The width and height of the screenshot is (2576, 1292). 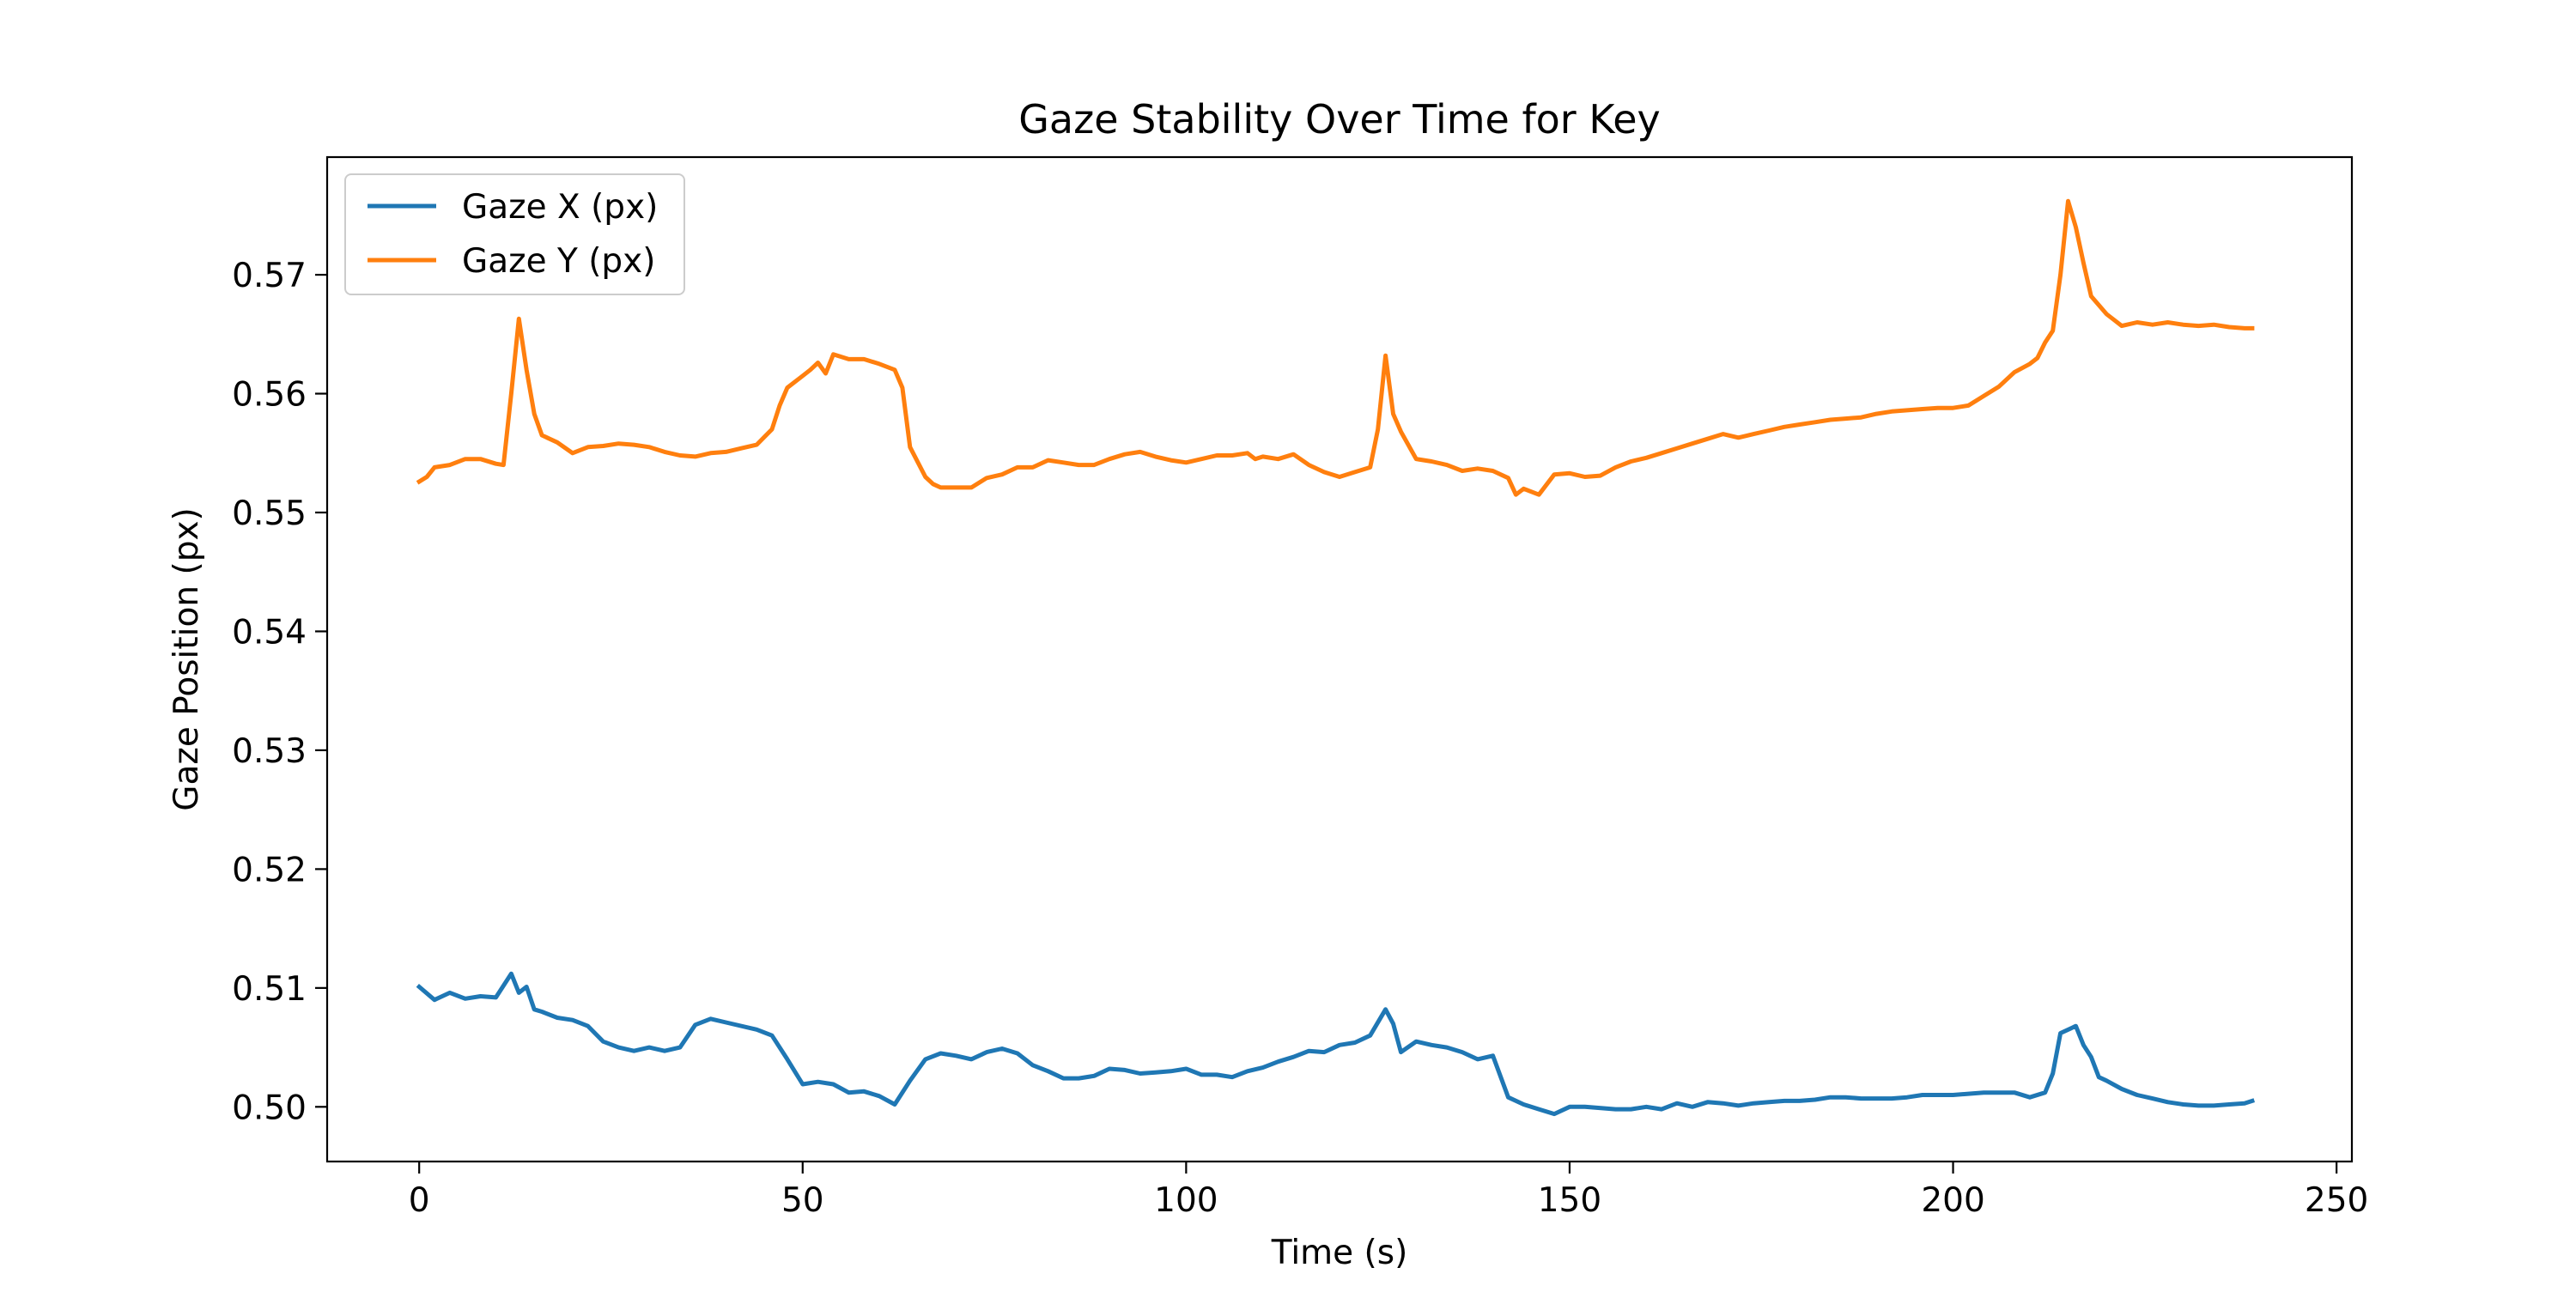 What do you see at coordinates (269, 513) in the screenshot?
I see `y-tick-label: 0.55` at bounding box center [269, 513].